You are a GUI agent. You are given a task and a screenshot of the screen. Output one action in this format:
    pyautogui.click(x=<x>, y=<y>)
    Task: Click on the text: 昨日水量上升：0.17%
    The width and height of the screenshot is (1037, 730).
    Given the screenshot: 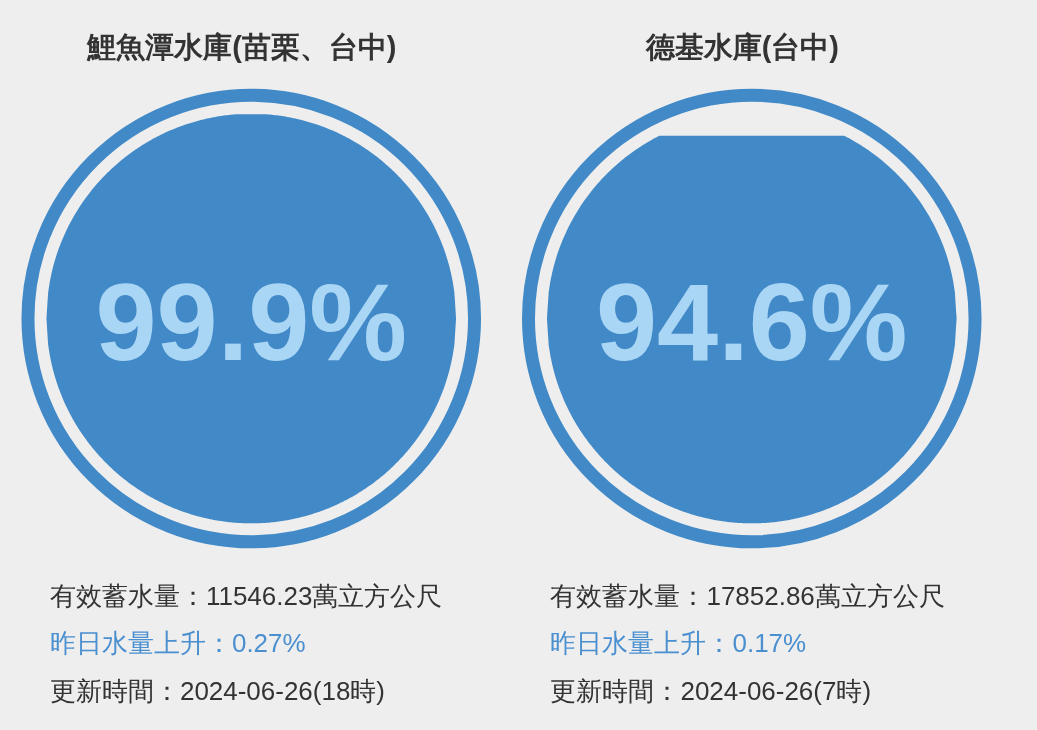 What is the action you would take?
    pyautogui.click(x=678, y=643)
    